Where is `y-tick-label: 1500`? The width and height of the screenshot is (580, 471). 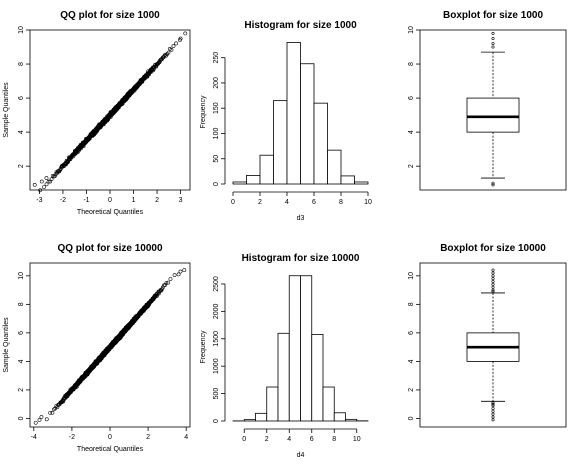 y-tick-label: 1500 is located at coordinates (216, 339).